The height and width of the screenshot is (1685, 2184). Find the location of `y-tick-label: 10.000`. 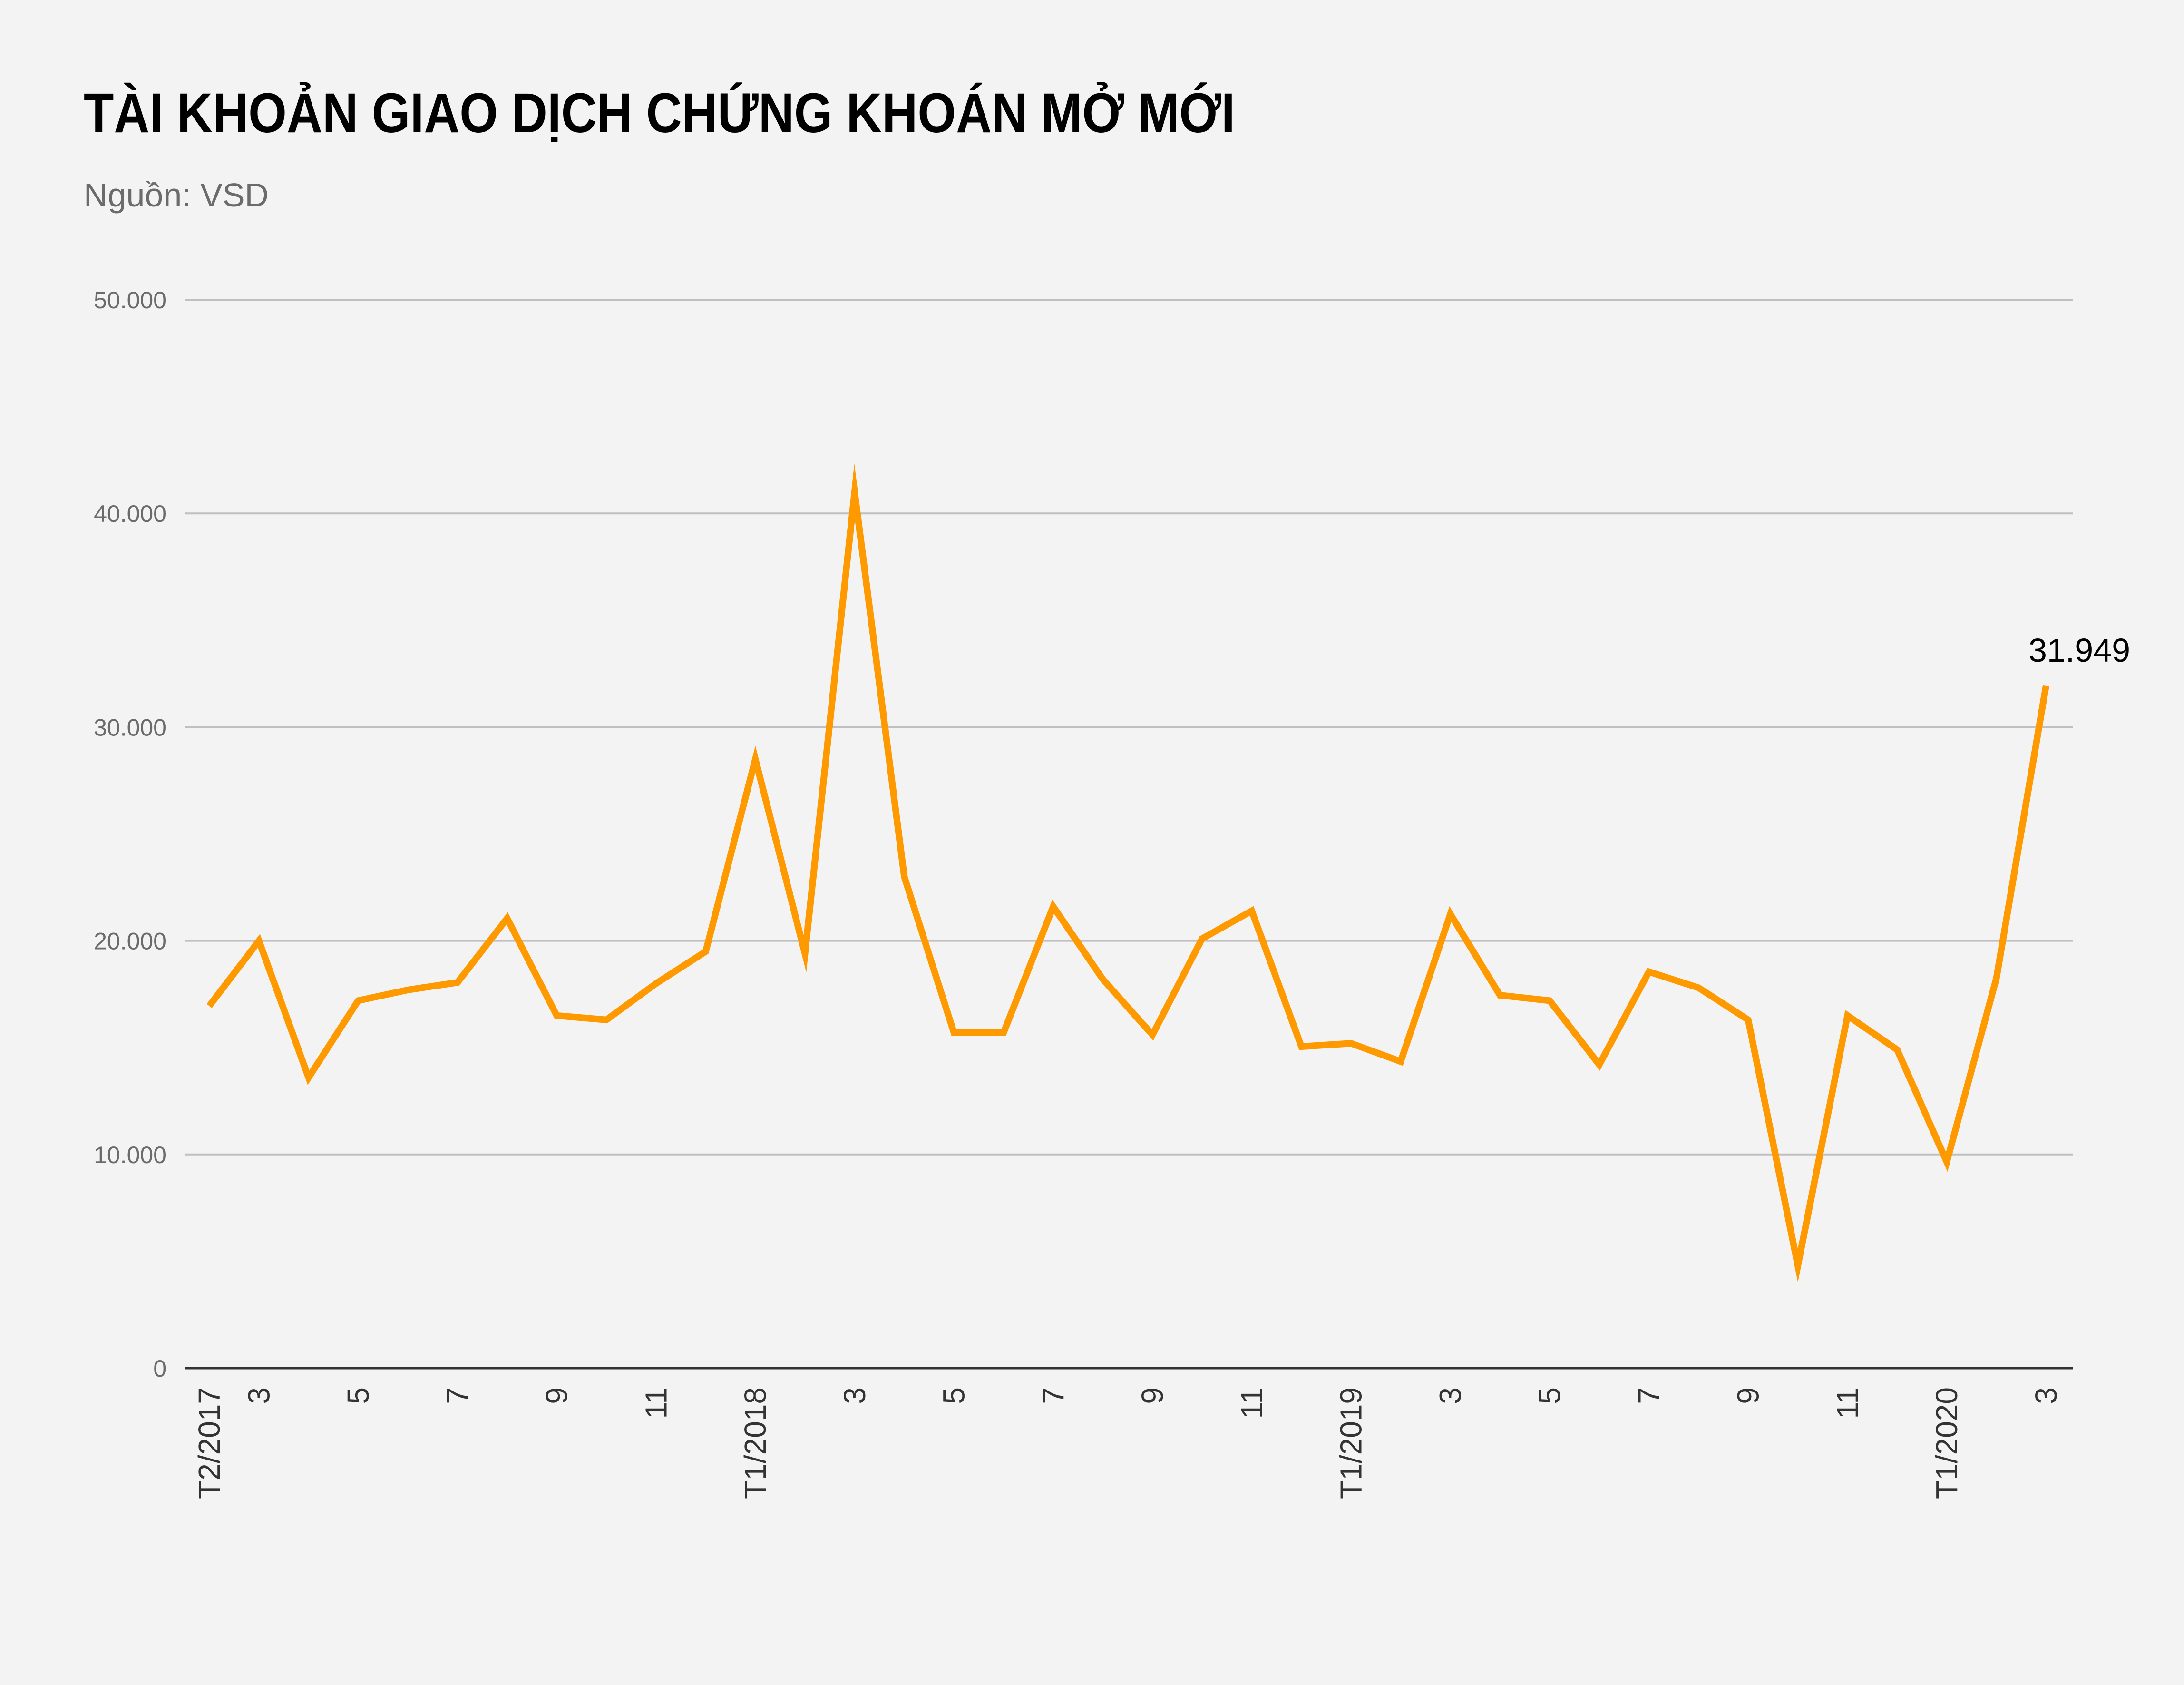

y-tick-label: 10.000 is located at coordinates (130, 1155).